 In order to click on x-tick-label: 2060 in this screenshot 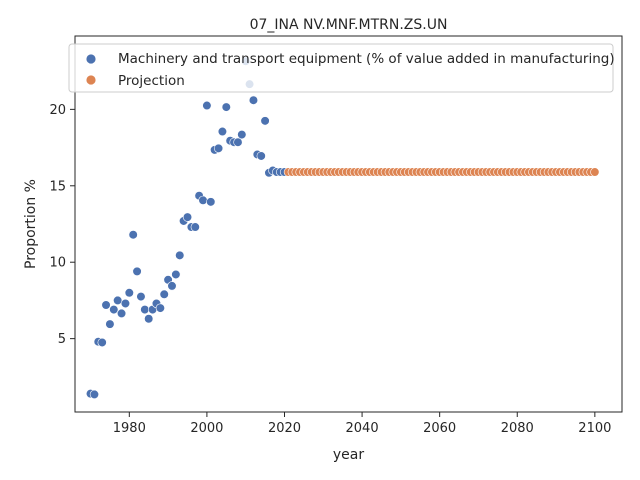, I will do `click(439, 428)`.